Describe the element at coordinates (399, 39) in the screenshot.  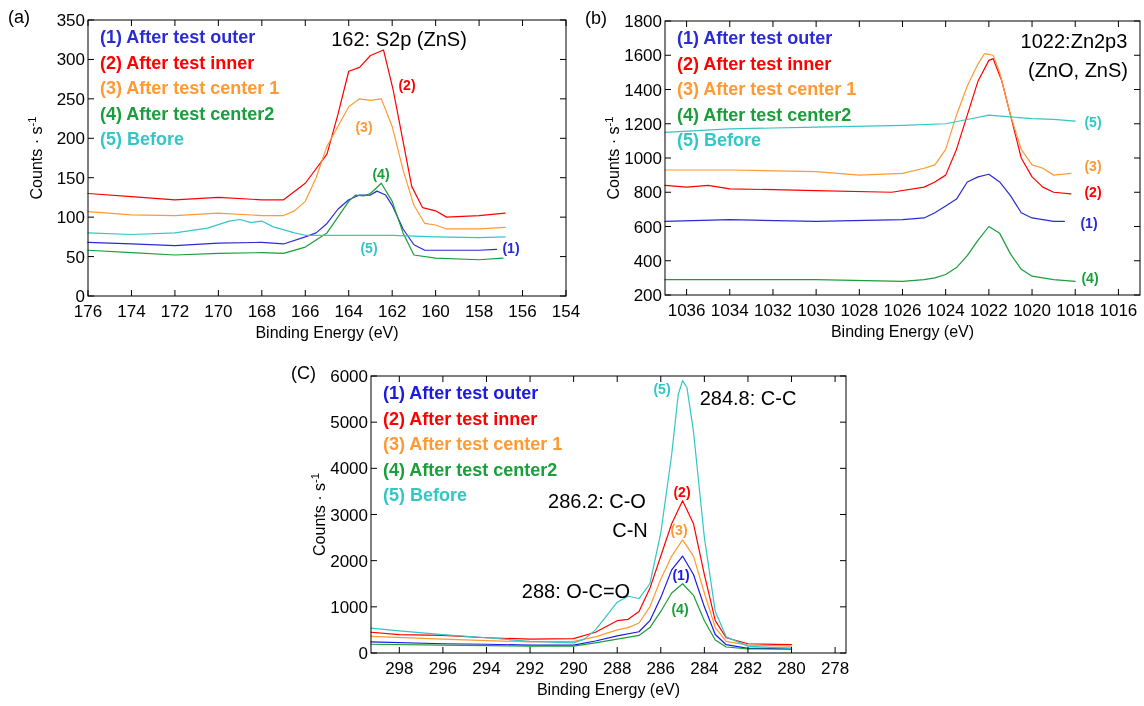
I see `annotation: 162: S2p (ZnS)` at that location.